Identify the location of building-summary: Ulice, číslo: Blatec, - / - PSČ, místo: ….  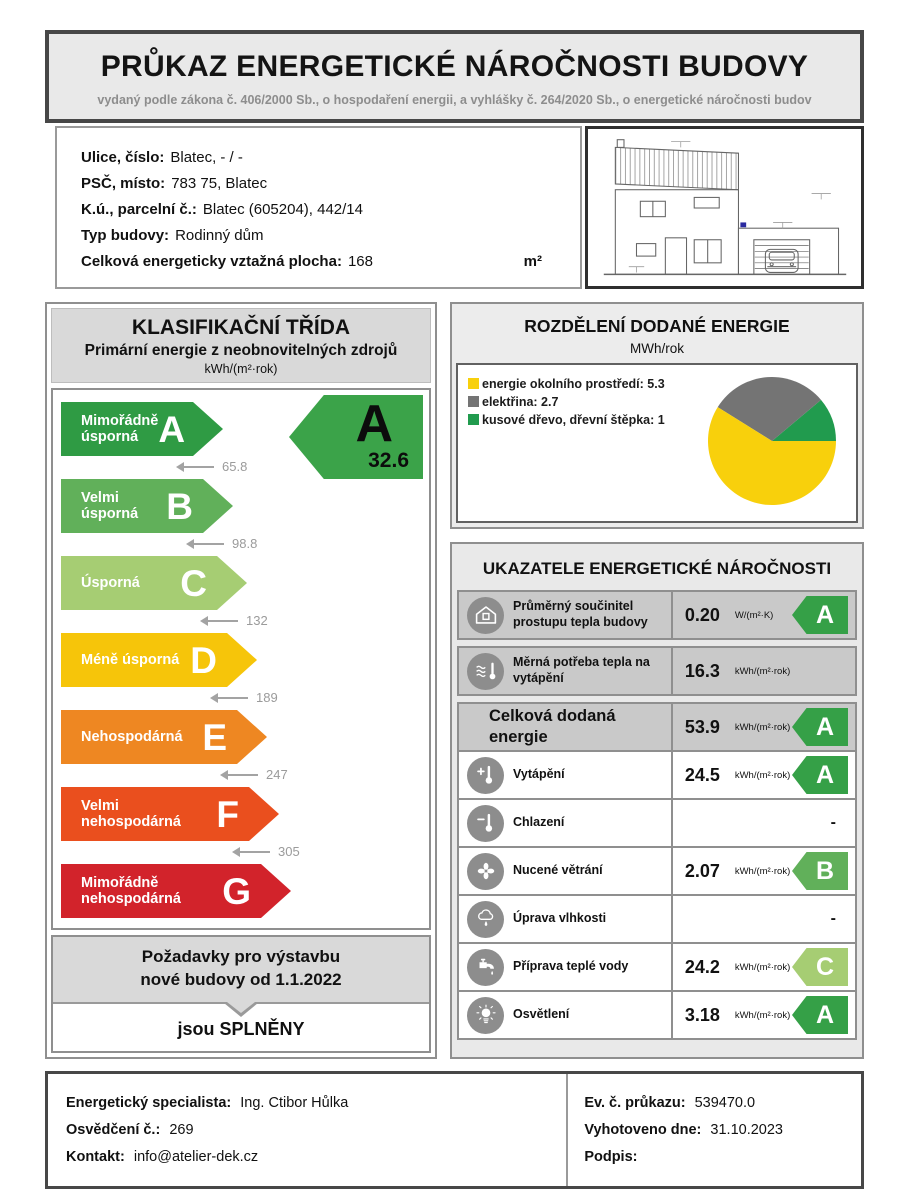
(454, 207).